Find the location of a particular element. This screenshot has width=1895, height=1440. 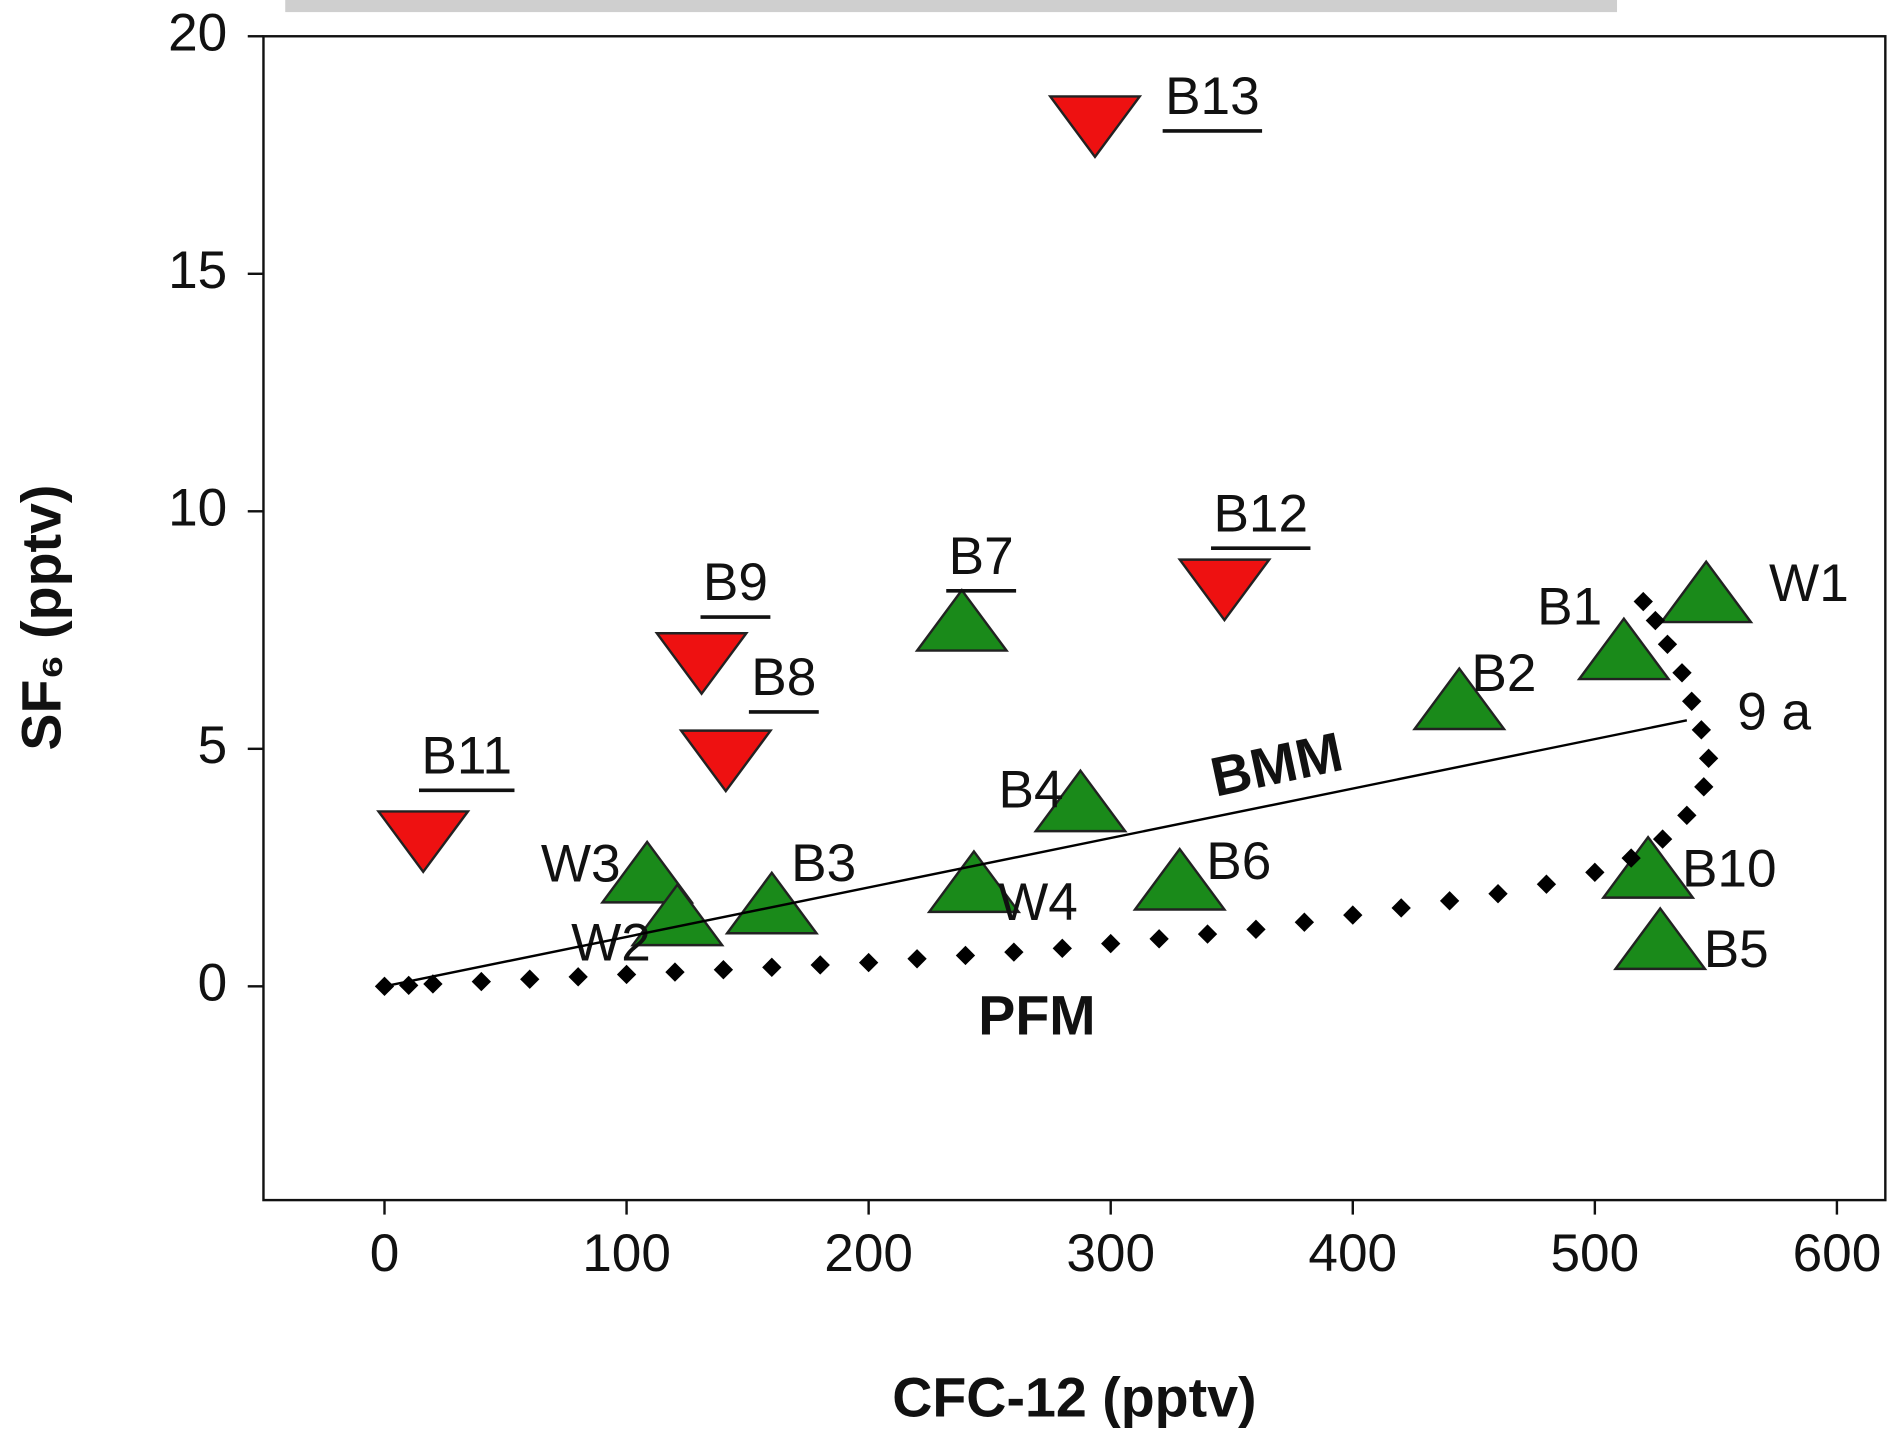

annotation: PFM is located at coordinates (1036, 1016).